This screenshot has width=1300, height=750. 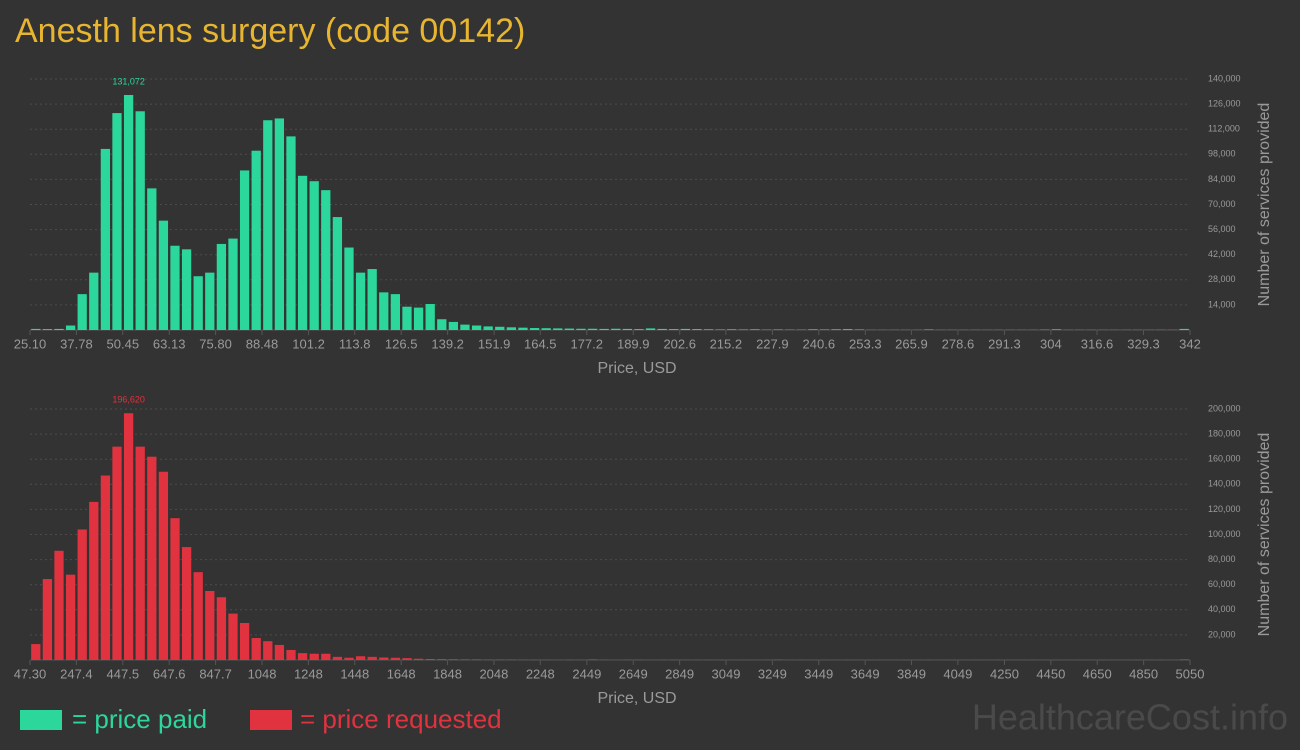 I want to click on x-tick-label: 151.9, so click(x=494, y=343).